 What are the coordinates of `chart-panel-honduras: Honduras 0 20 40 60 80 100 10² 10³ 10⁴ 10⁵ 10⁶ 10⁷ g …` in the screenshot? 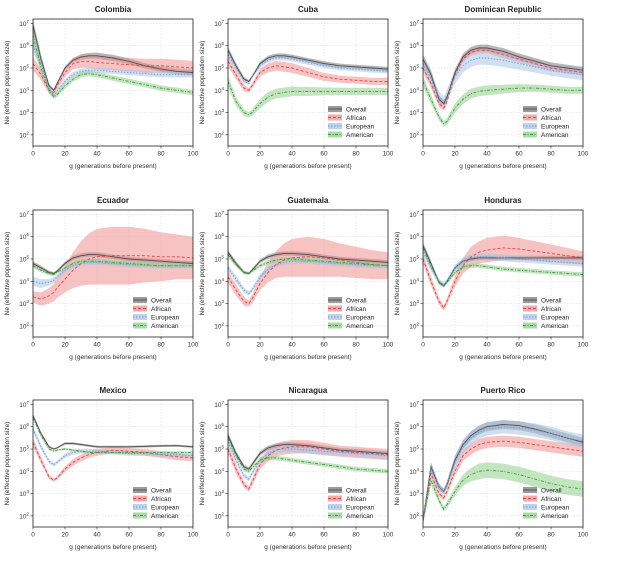 It's located at (491, 278).